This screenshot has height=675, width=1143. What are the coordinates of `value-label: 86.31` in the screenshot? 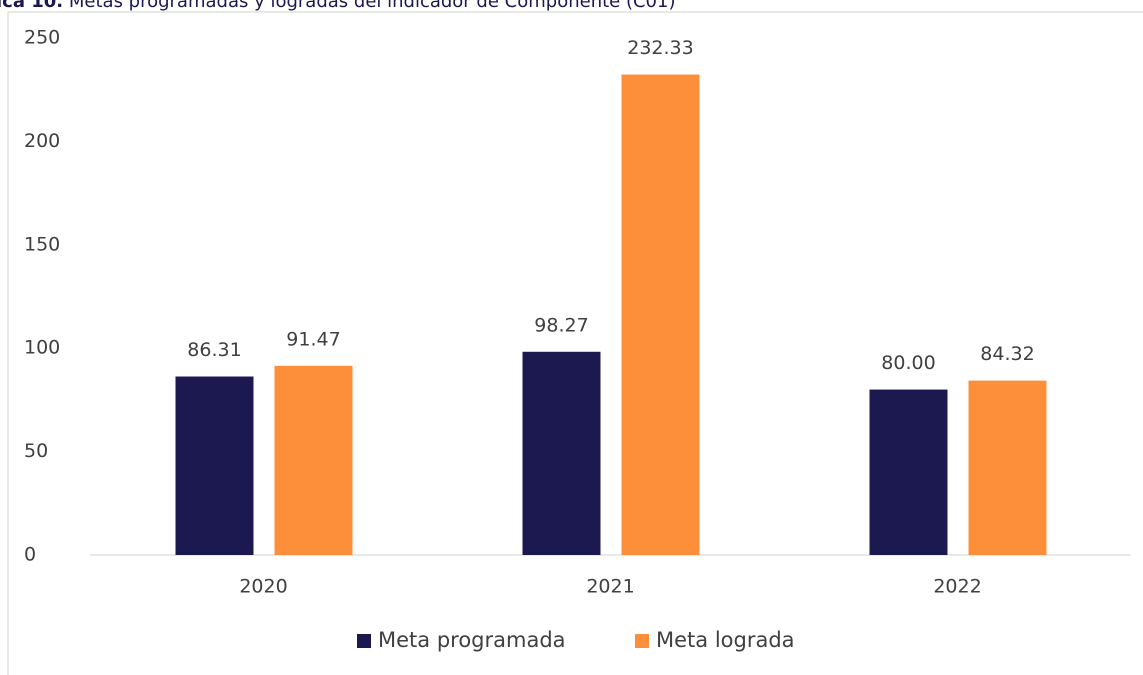 It's located at (214, 350).